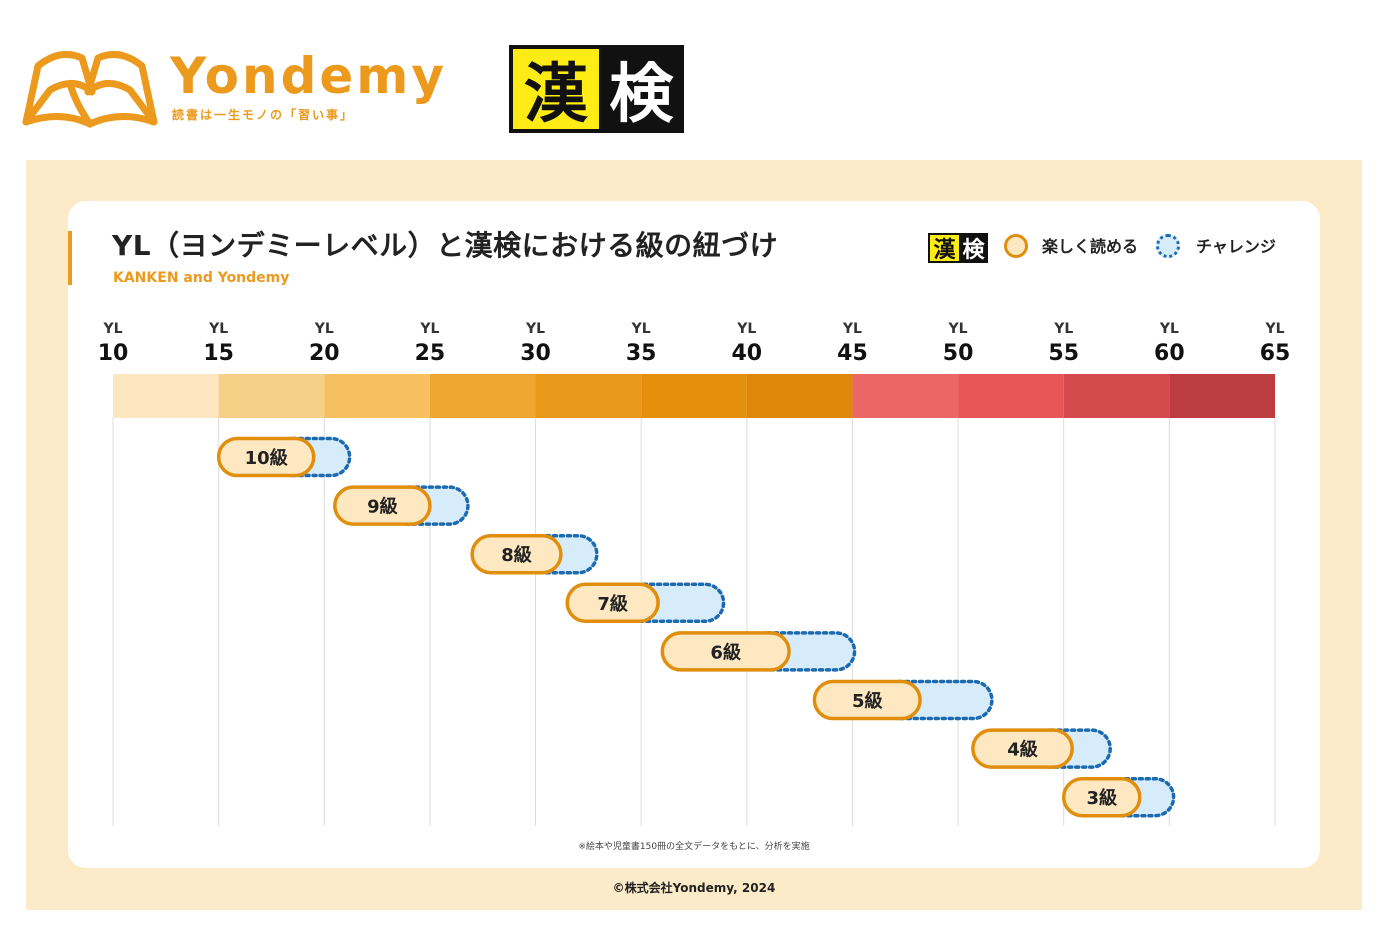 This screenshot has height=936, width=1390. What do you see at coordinates (746, 329) in the screenshot?
I see `tick-prefix-yl-40: YL` at bounding box center [746, 329].